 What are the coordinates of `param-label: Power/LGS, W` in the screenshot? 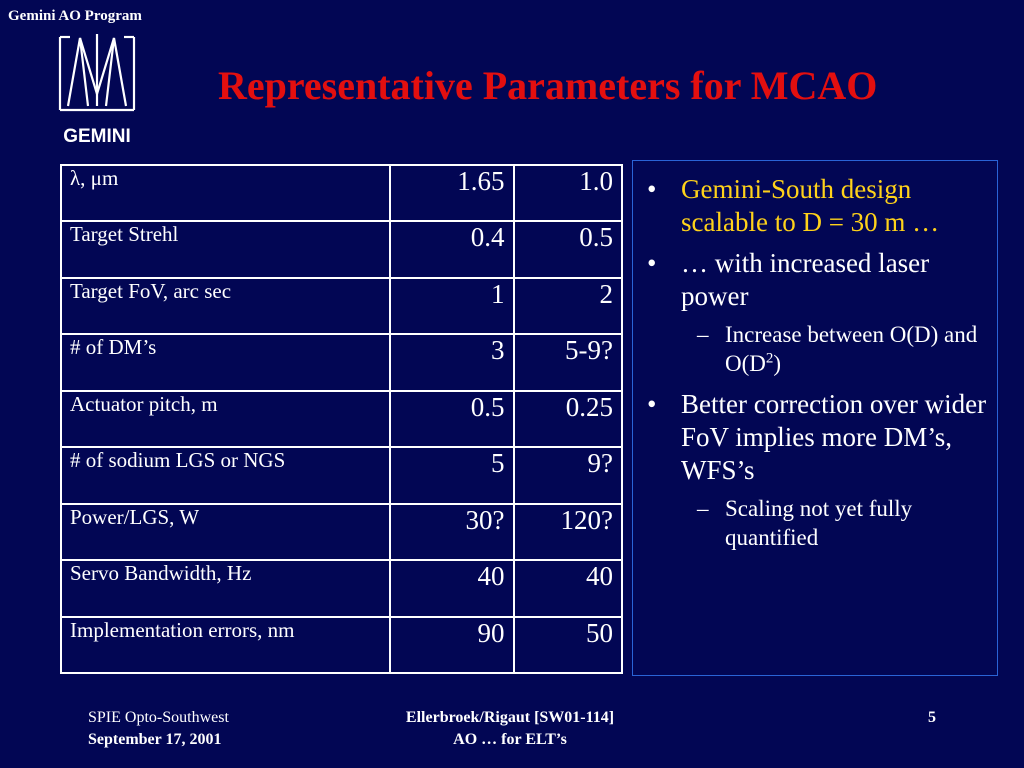 It's located at (225, 532).